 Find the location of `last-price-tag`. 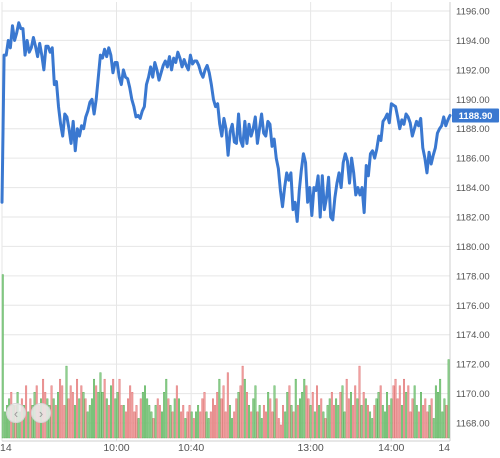

last-price-tag is located at coordinates (475, 115).